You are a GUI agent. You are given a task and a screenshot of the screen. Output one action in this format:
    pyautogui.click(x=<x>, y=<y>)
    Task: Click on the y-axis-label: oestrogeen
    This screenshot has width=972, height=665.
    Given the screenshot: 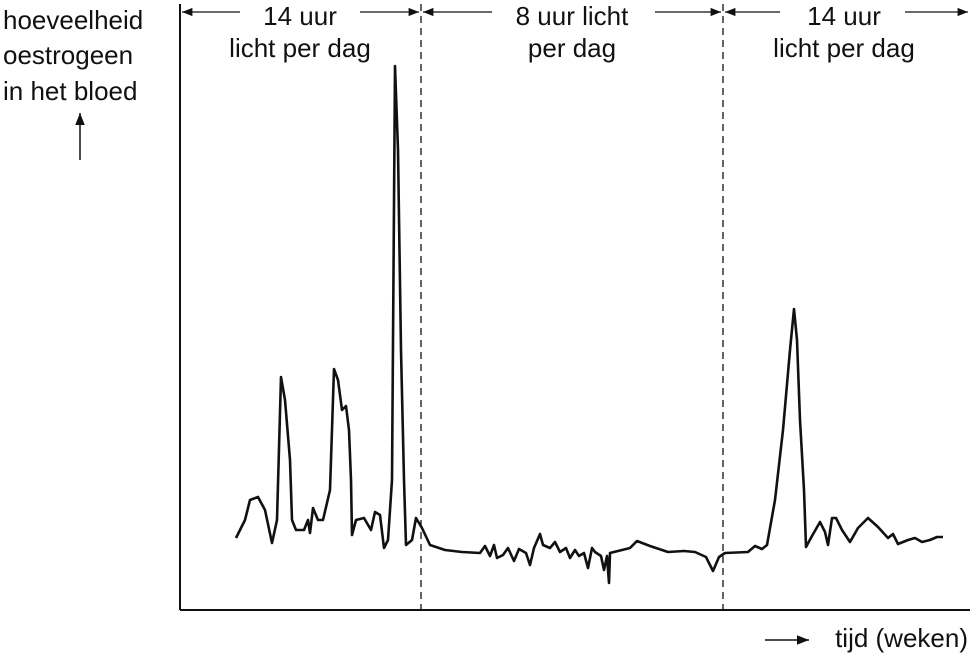 What is the action you would take?
    pyautogui.click(x=68, y=55)
    